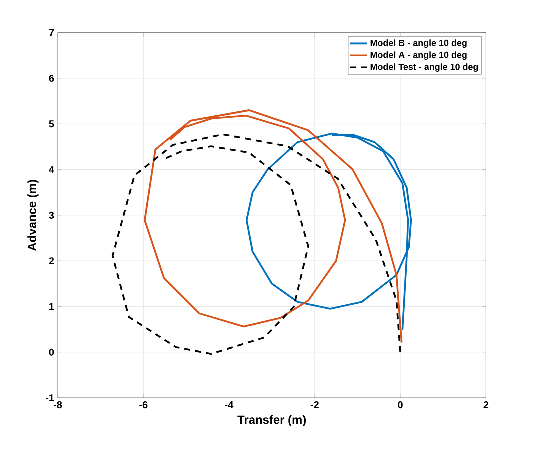 The image size is (547, 450). Describe the element at coordinates (51, 261) in the screenshot. I see `y-tick-label: 2` at that location.